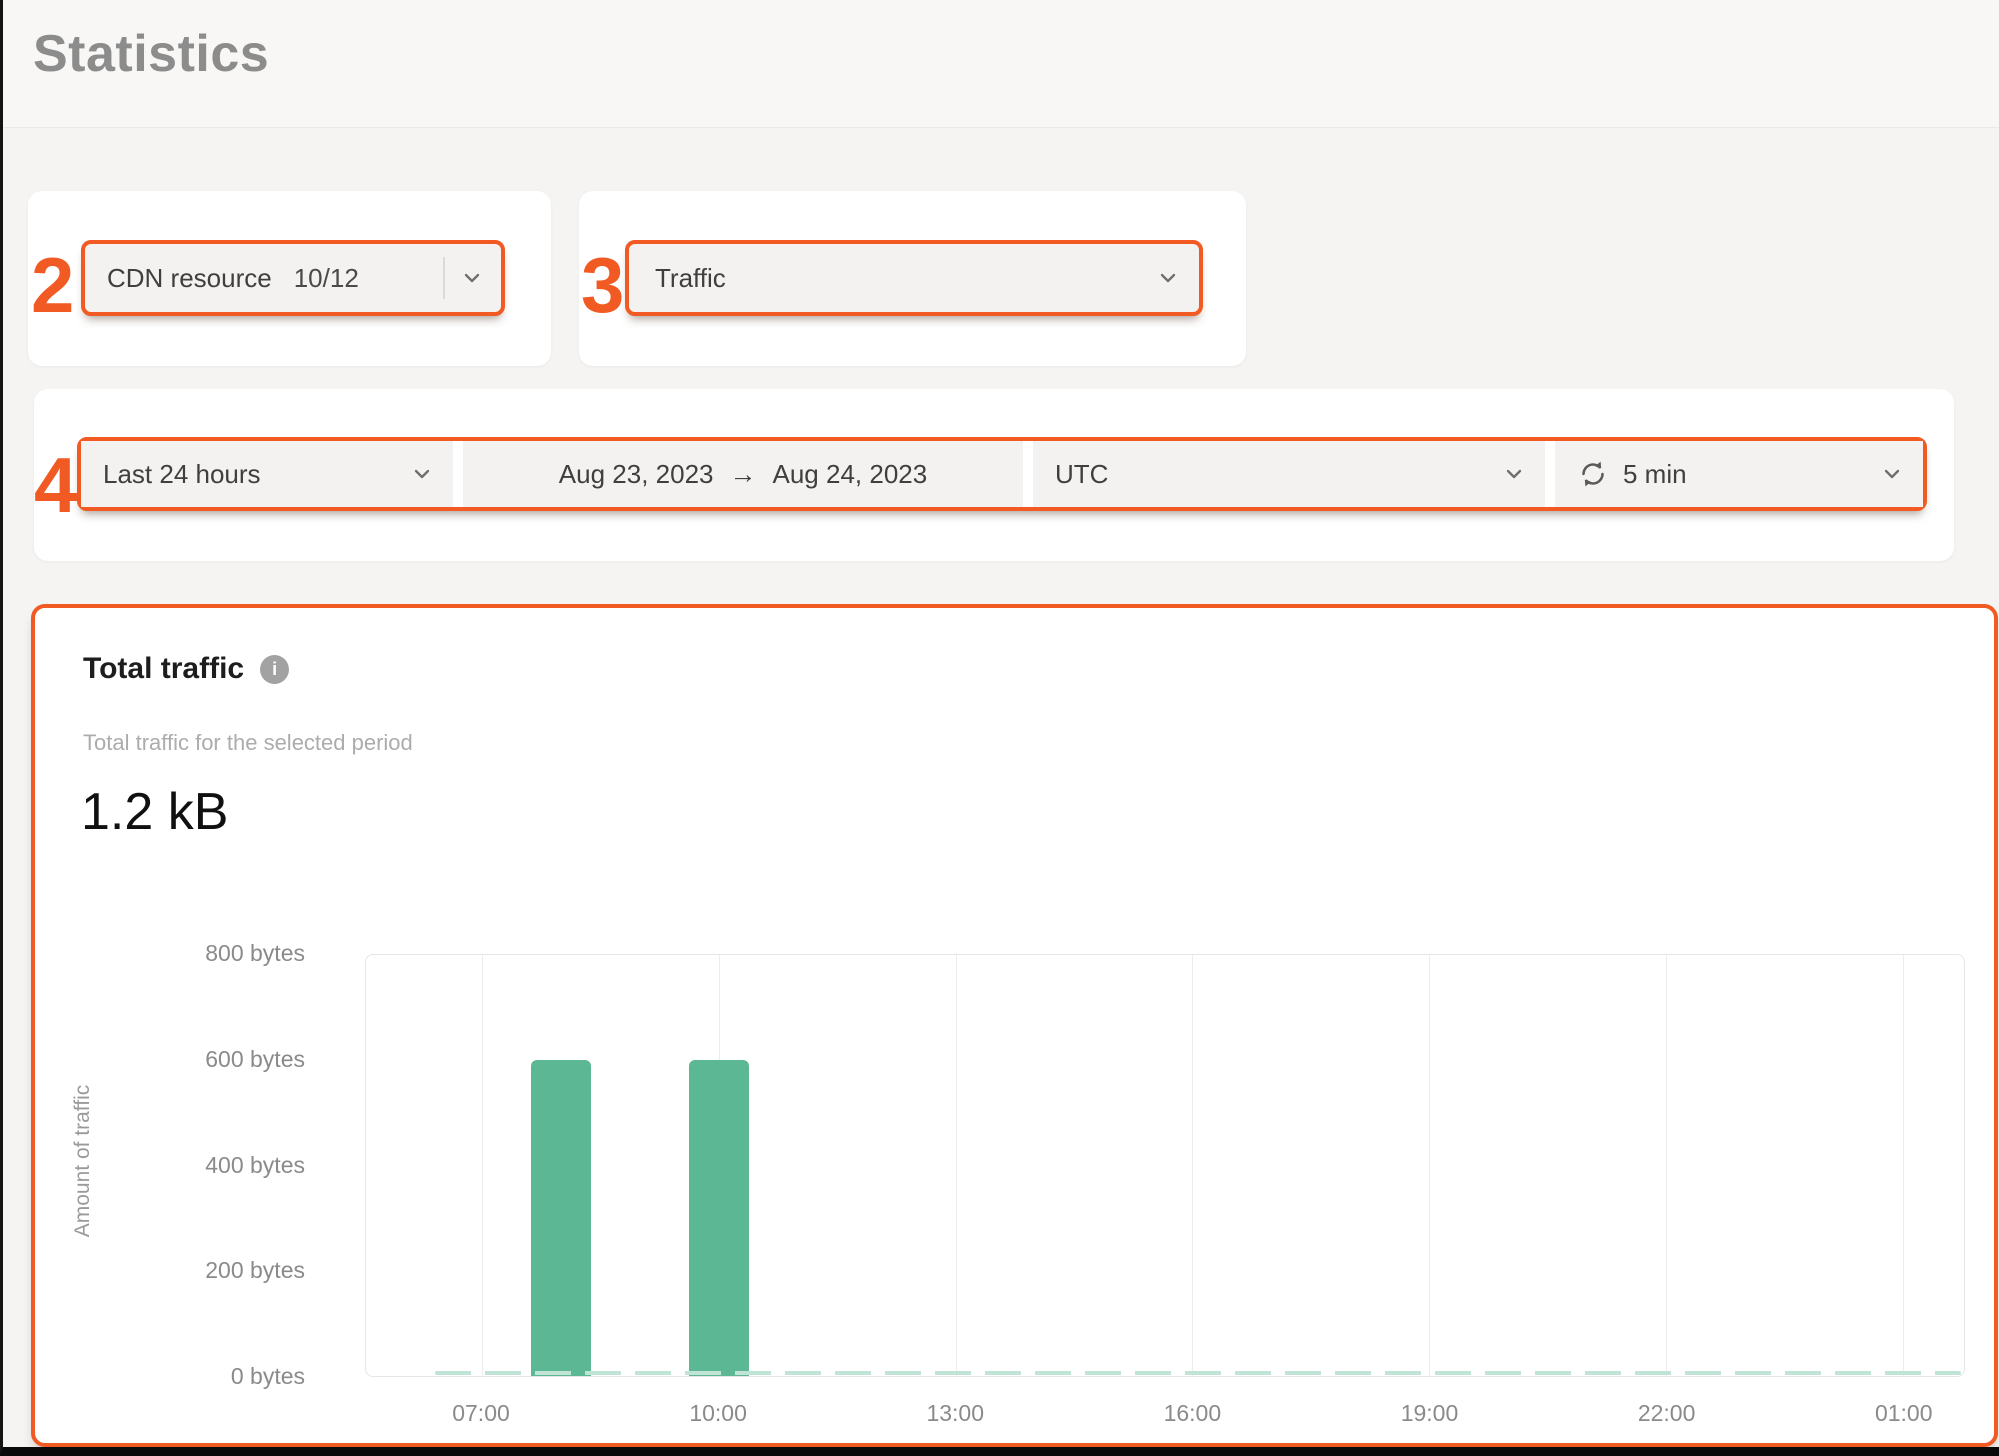 This screenshot has width=1999, height=1456. I want to click on arrow-right-icon: →, so click(743, 473).